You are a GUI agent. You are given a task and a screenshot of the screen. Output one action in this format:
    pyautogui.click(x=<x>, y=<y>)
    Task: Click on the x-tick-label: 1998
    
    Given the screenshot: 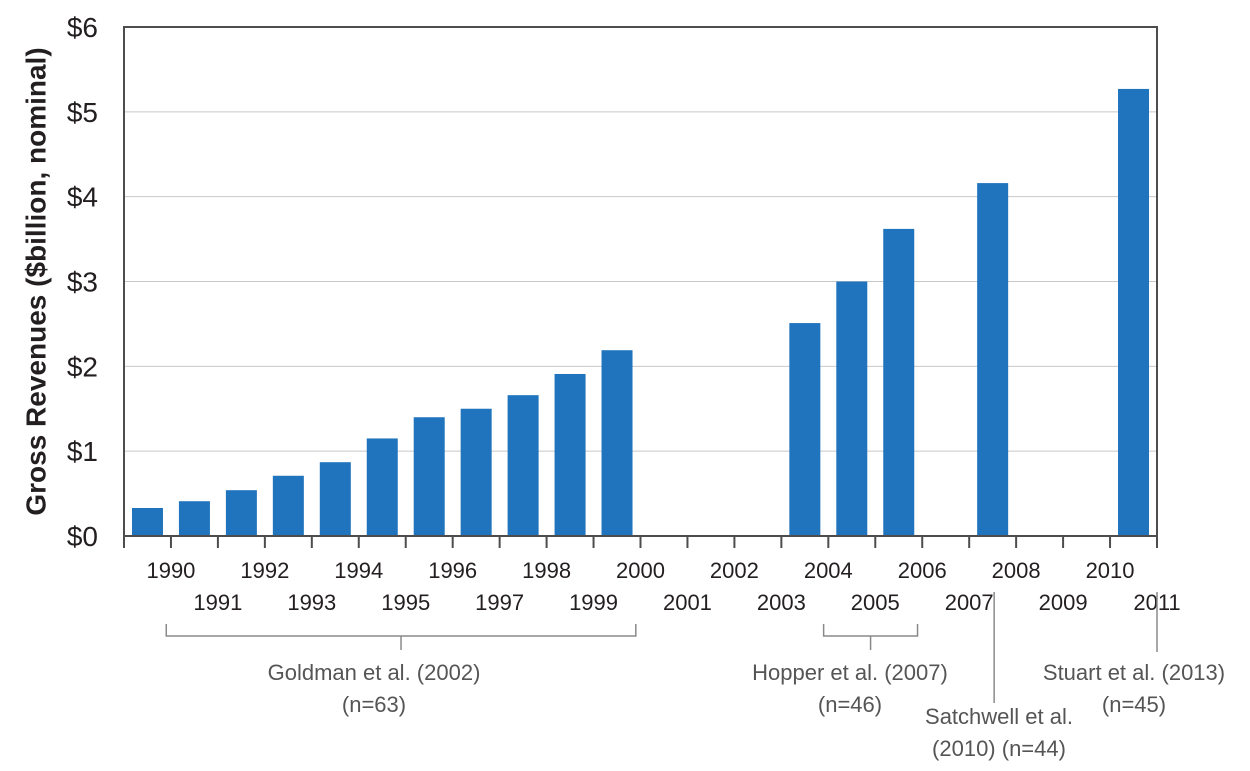 What is the action you would take?
    pyautogui.click(x=546, y=570)
    